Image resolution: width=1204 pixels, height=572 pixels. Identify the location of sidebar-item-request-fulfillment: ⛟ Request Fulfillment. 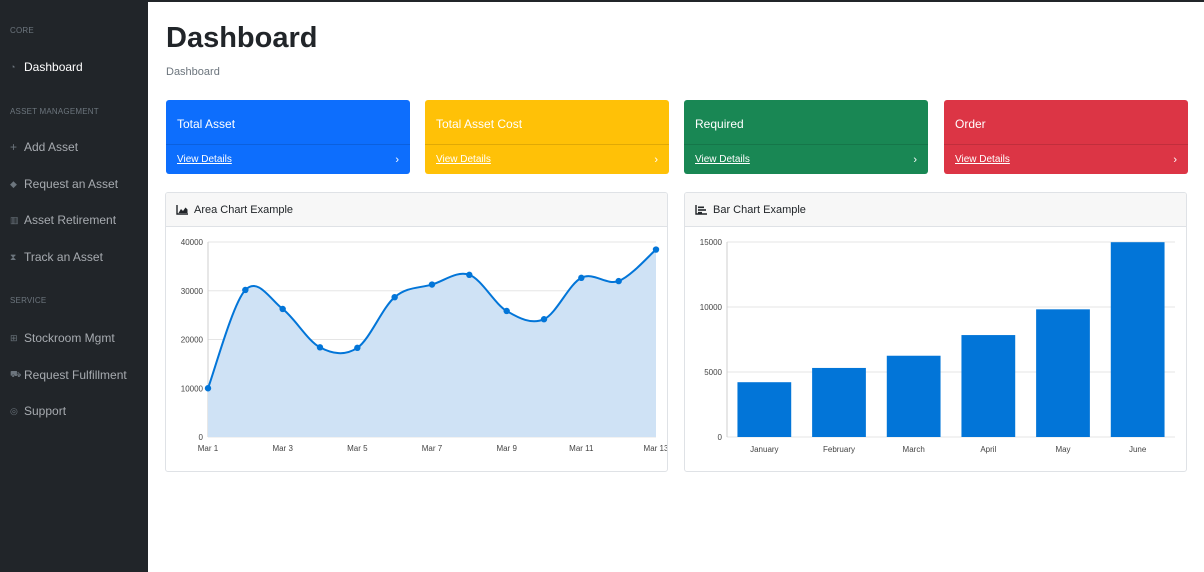
(68, 375).